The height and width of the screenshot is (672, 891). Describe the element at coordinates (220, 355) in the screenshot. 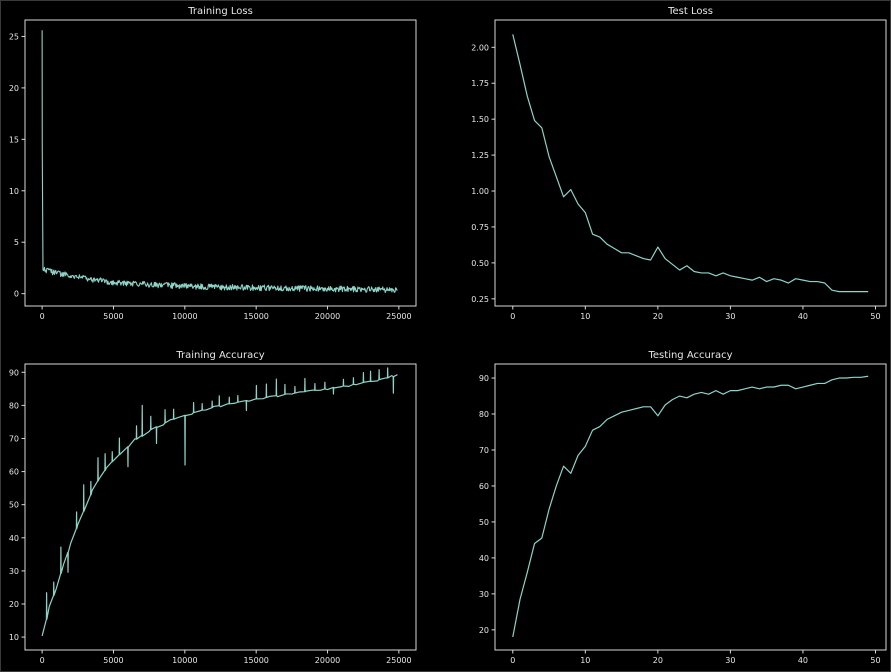

I see `chart-title: Training Accuracy` at that location.